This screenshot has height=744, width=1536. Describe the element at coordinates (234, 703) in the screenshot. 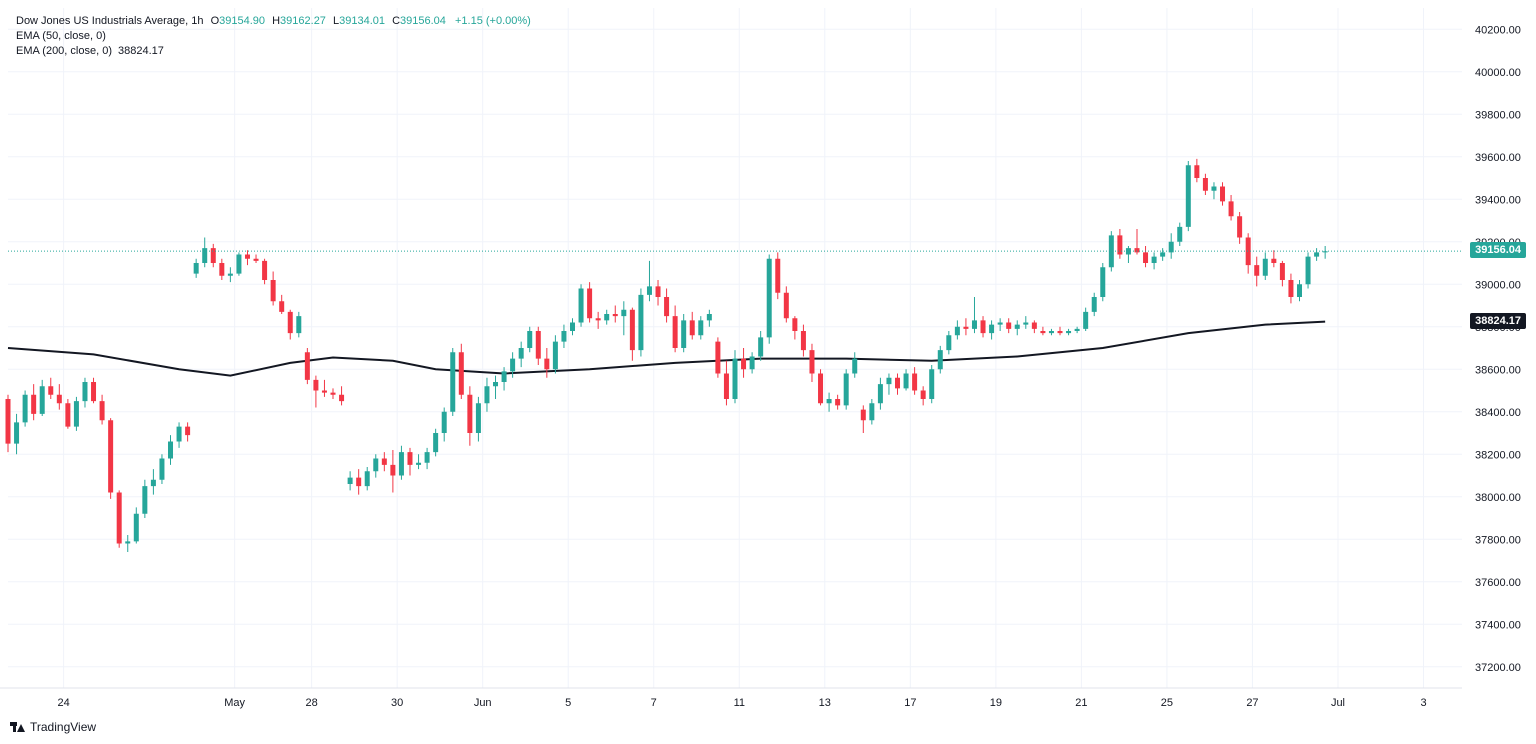

I see `x-tick-label: May` at that location.